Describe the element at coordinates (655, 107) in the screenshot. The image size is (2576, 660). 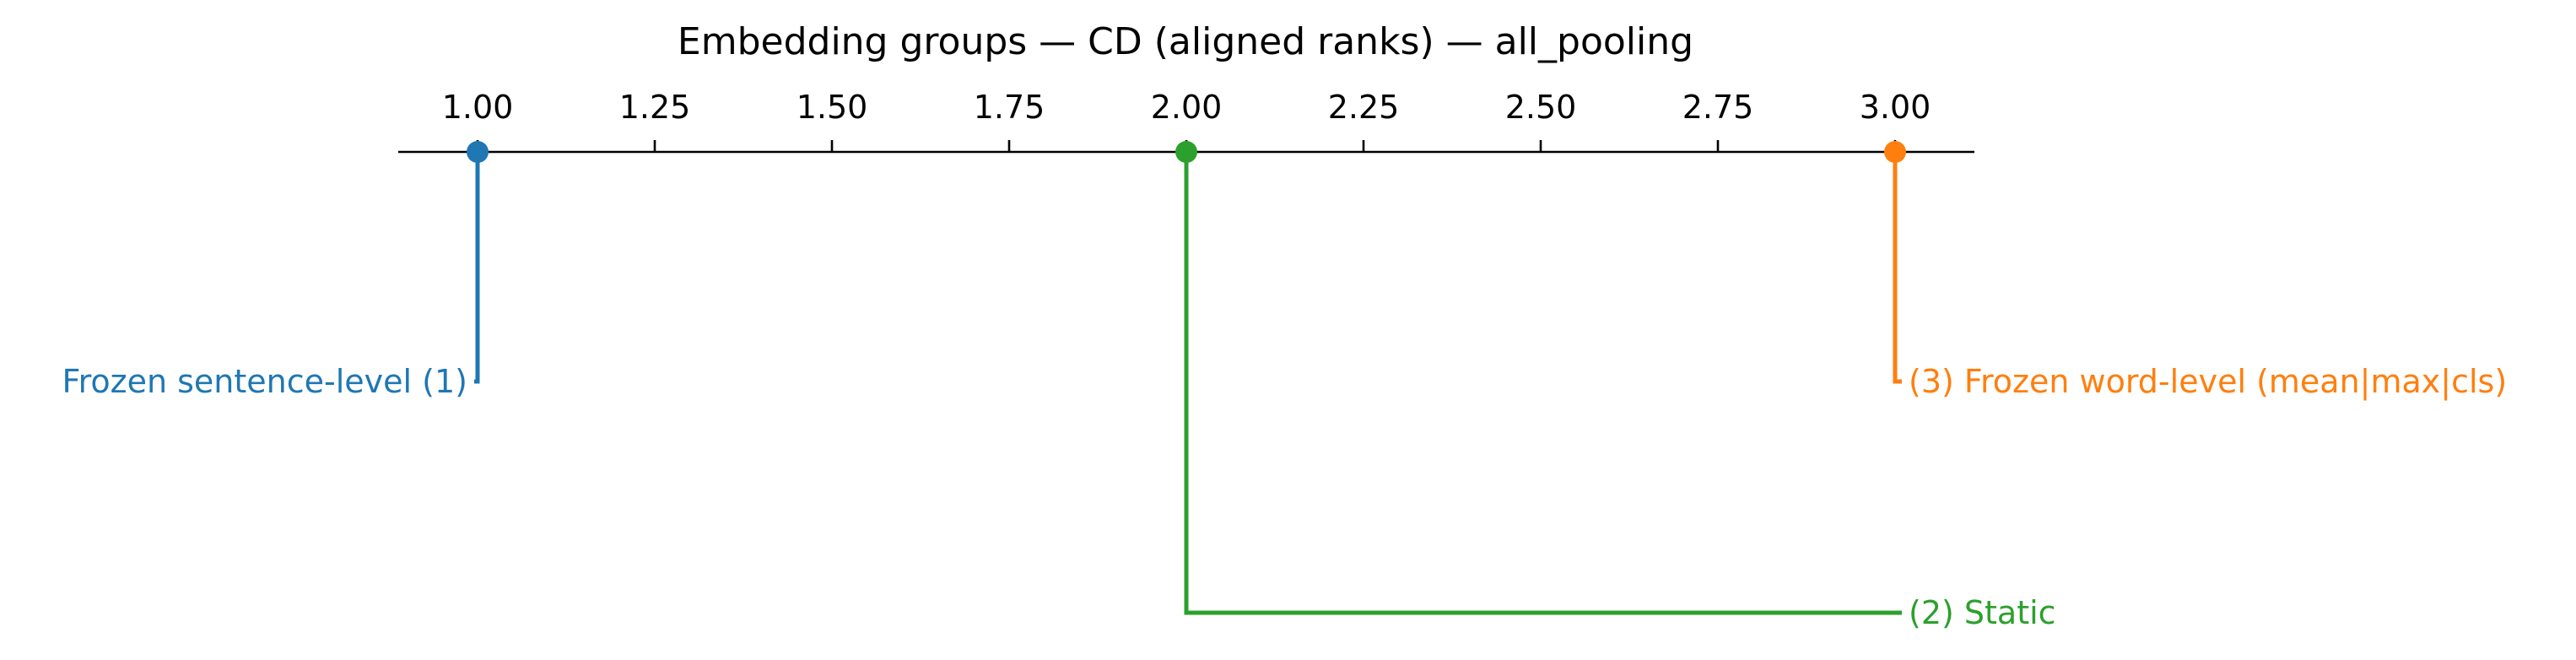
I see `tick-label: 1.25` at that location.